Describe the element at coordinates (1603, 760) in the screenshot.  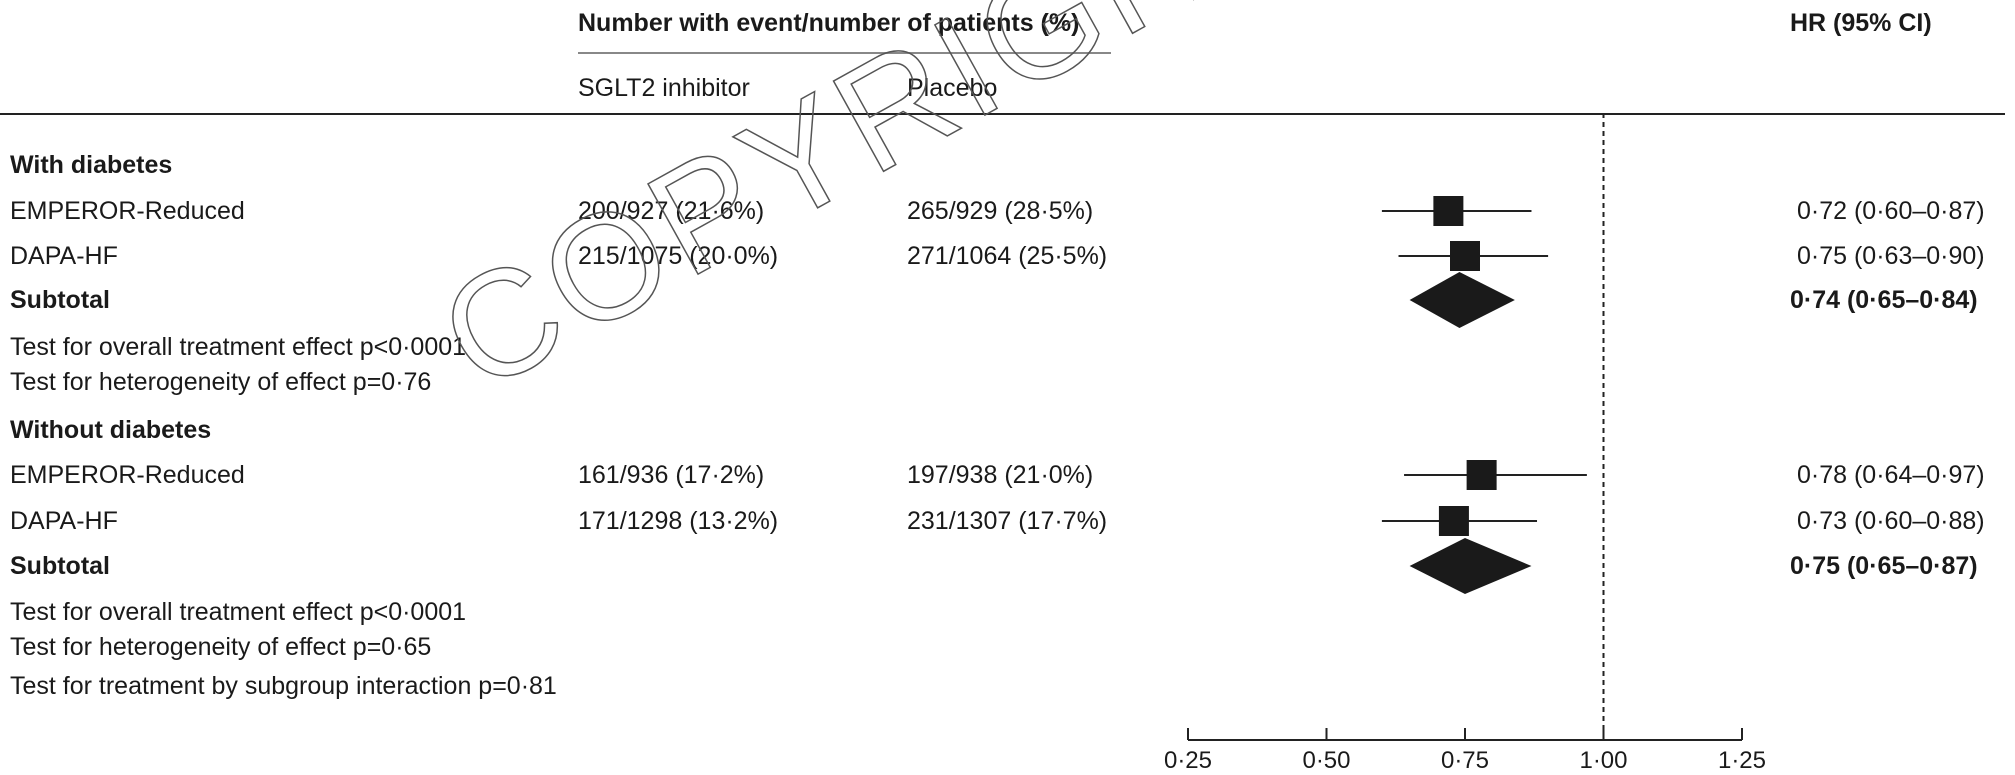
I see `x-tick-label: 1·00` at that location.